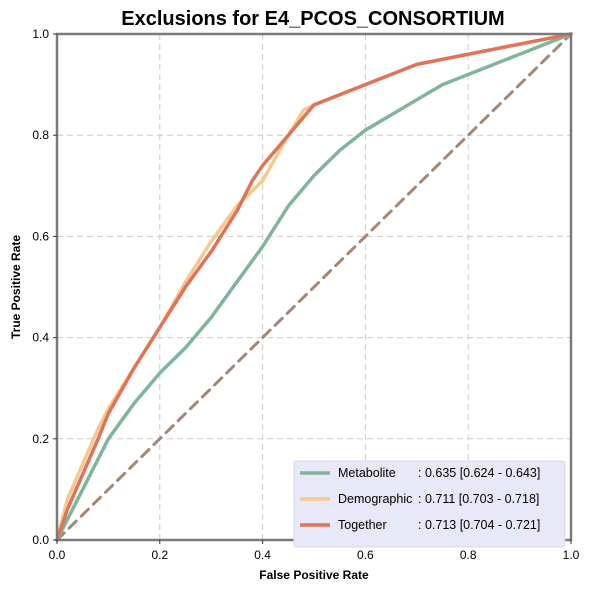 The height and width of the screenshot is (592, 591). Describe the element at coordinates (362, 525) in the screenshot. I see `legend-series-name: Together` at that location.